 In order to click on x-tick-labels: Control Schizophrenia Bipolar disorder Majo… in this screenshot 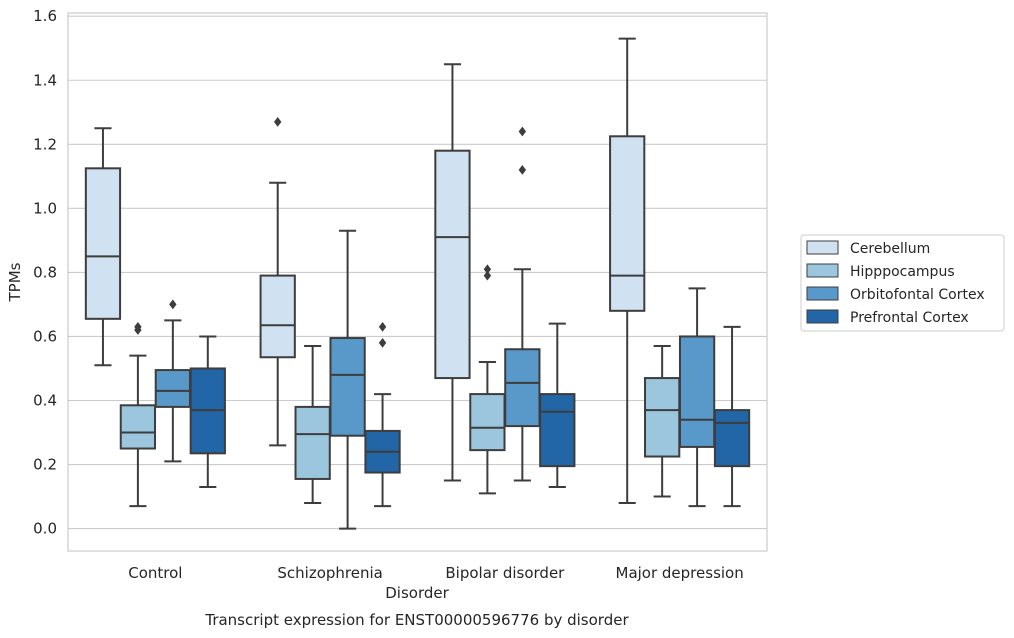, I will do `click(435, 573)`.